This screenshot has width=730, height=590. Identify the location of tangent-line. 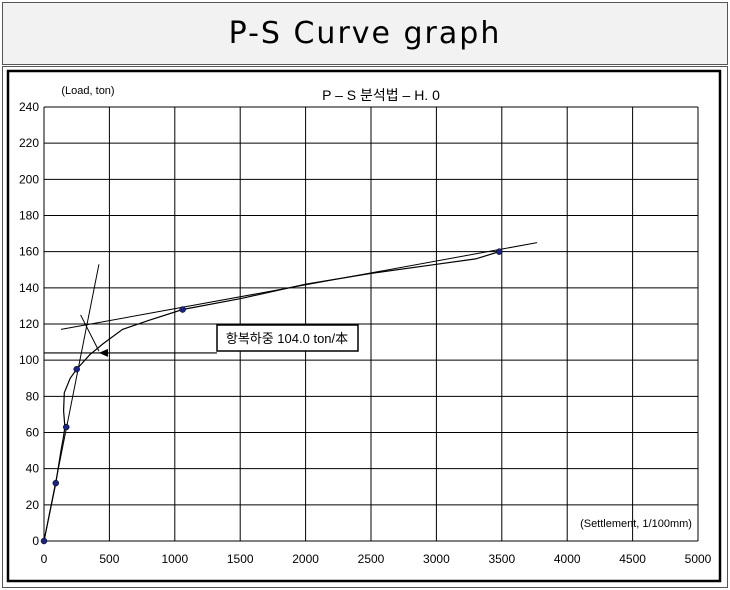
(90, 333).